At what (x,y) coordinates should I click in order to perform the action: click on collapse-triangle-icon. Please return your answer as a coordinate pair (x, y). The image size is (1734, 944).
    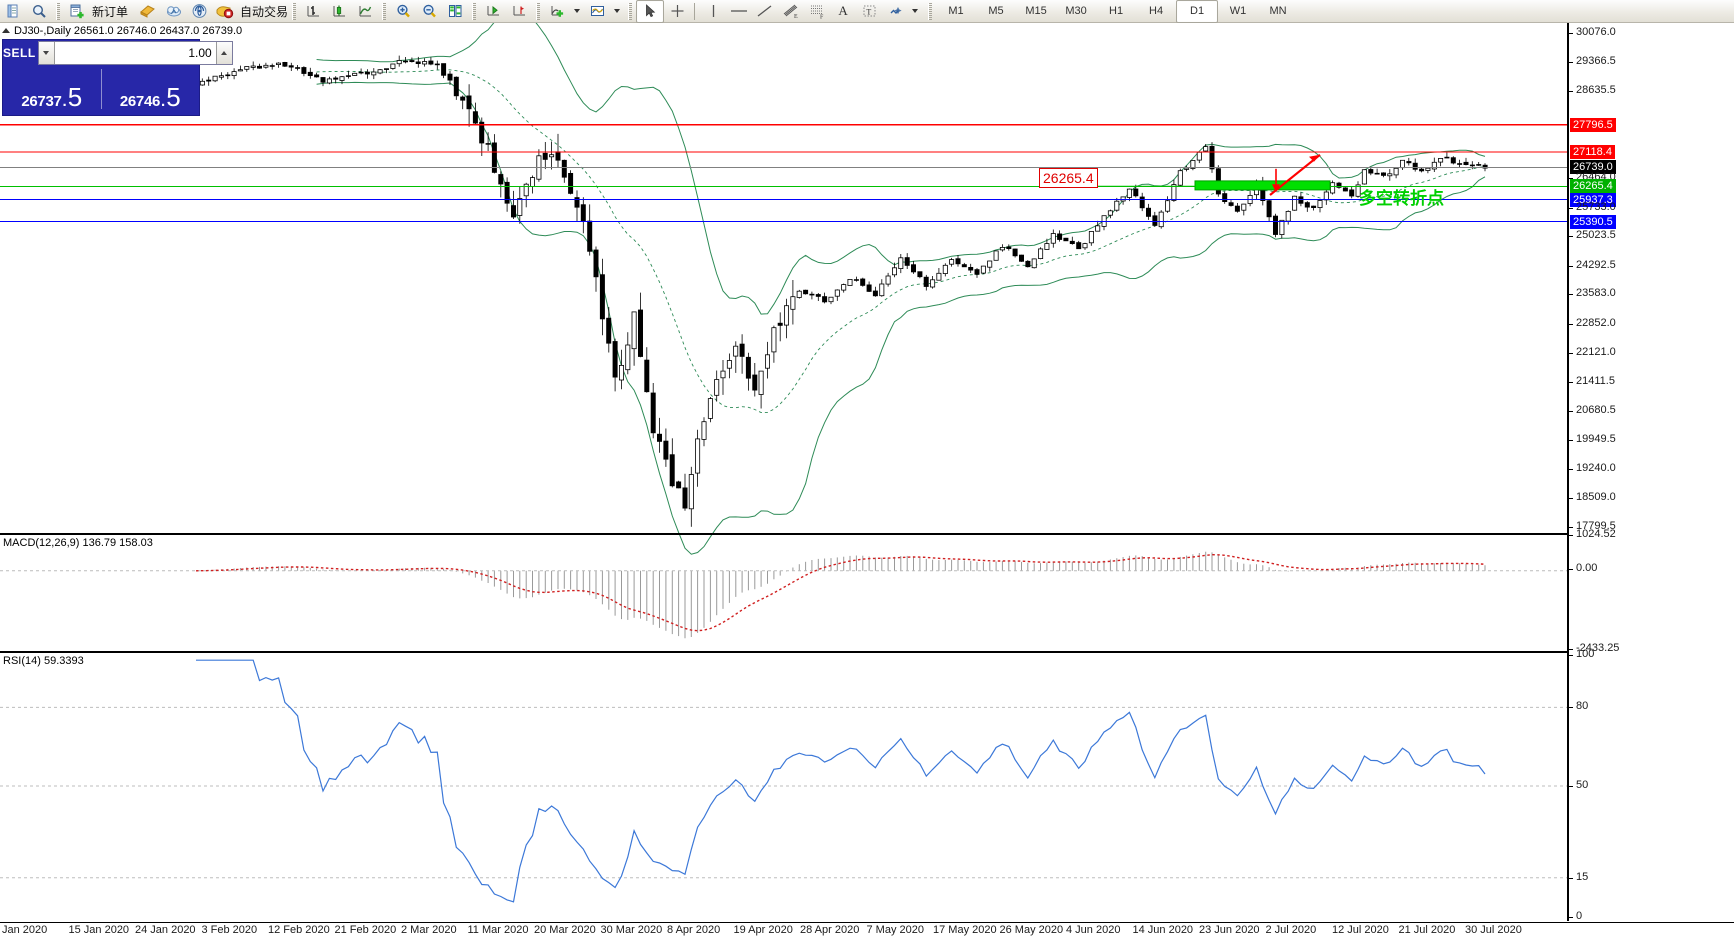
    Looking at the image, I should click on (6, 30).